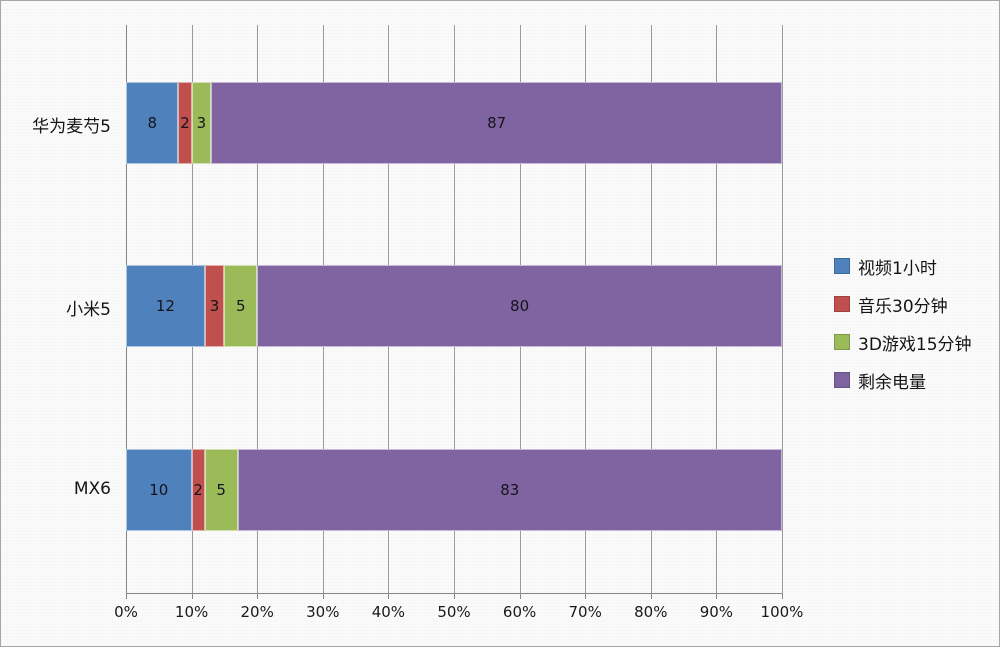 The height and width of the screenshot is (647, 1000). I want to click on bar-value-label: 8, so click(152, 122).